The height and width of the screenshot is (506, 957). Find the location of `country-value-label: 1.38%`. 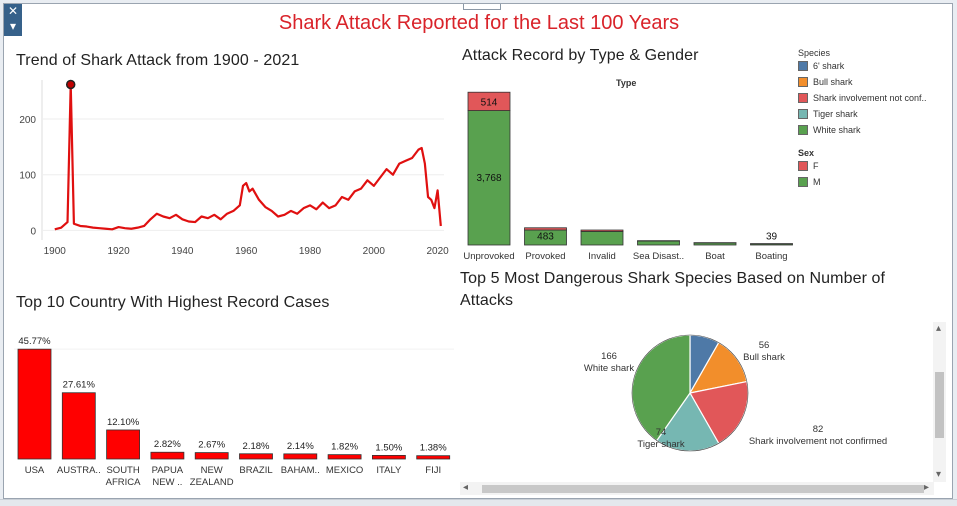

country-value-label: 1.38% is located at coordinates (433, 448).